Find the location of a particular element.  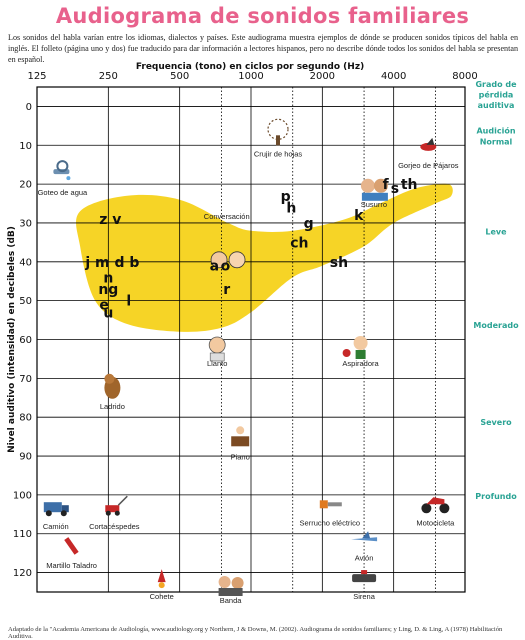

y-tick-label: 10 is located at coordinates (25, 146).